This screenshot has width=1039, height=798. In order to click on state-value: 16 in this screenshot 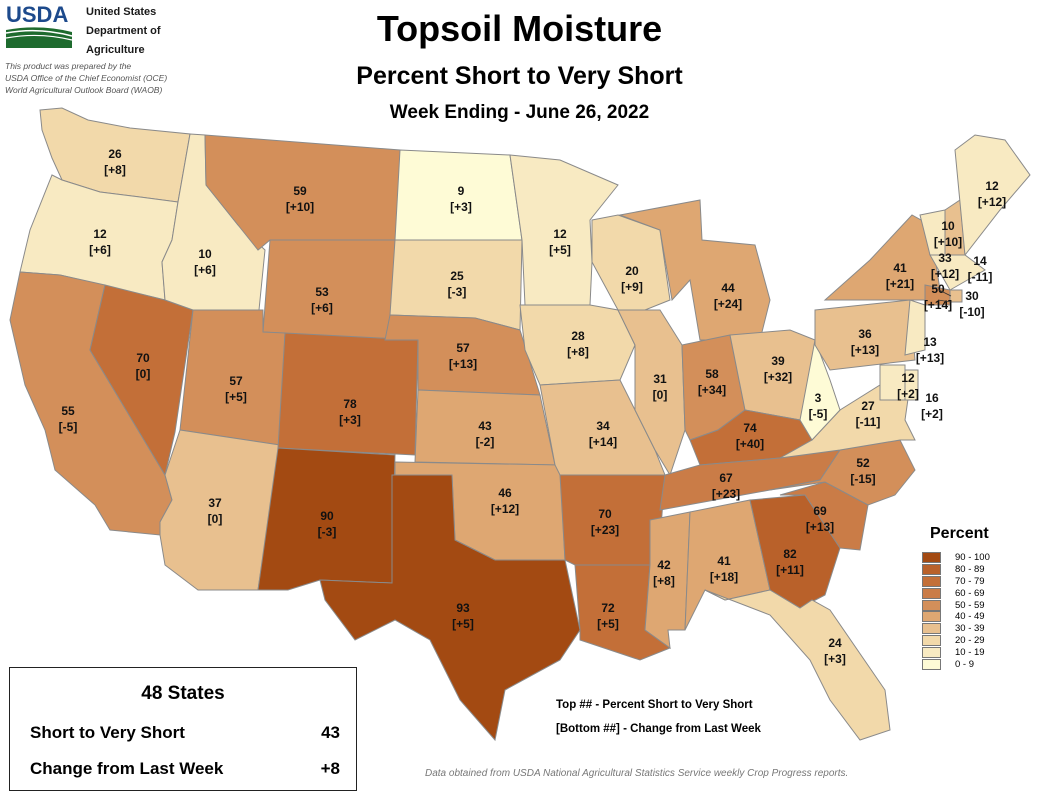, I will do `click(932, 398)`.